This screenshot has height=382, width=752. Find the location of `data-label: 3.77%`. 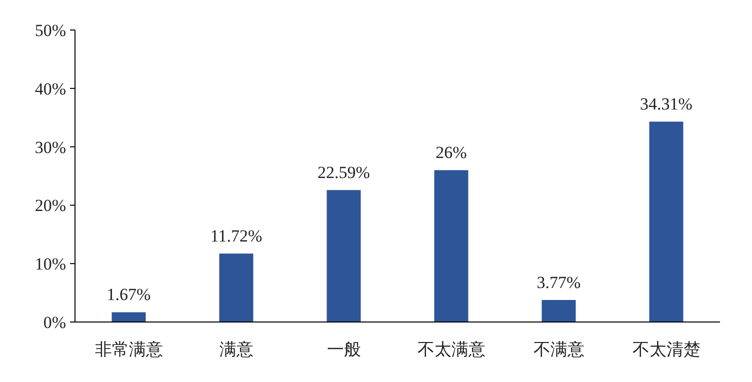

data-label: 3.77% is located at coordinates (558, 282).